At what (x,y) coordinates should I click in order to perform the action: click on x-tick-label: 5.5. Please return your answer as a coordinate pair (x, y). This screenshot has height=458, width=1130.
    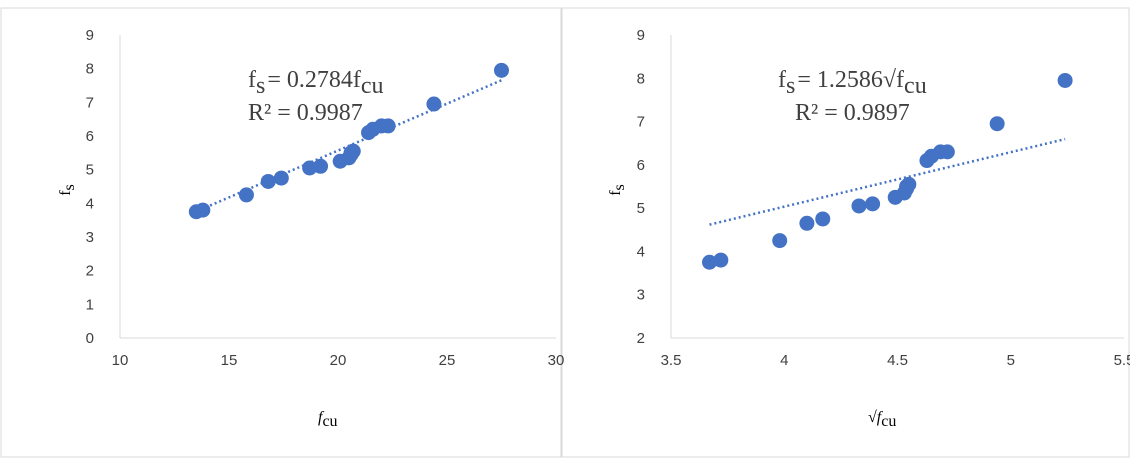
    Looking at the image, I should click on (1122, 360).